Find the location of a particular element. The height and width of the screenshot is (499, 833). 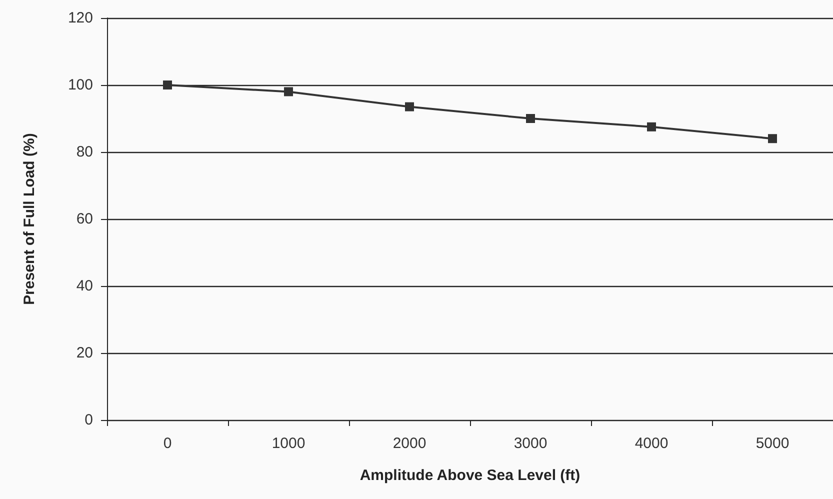

x-tick-label: 3000 is located at coordinates (531, 443).